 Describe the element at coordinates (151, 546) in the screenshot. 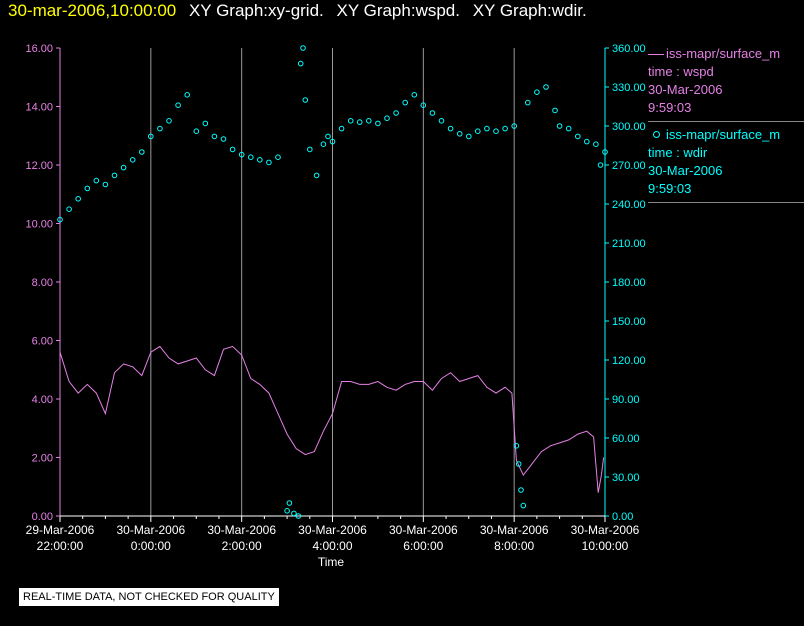

I see `x-tick-time-label: 0:00:00` at that location.